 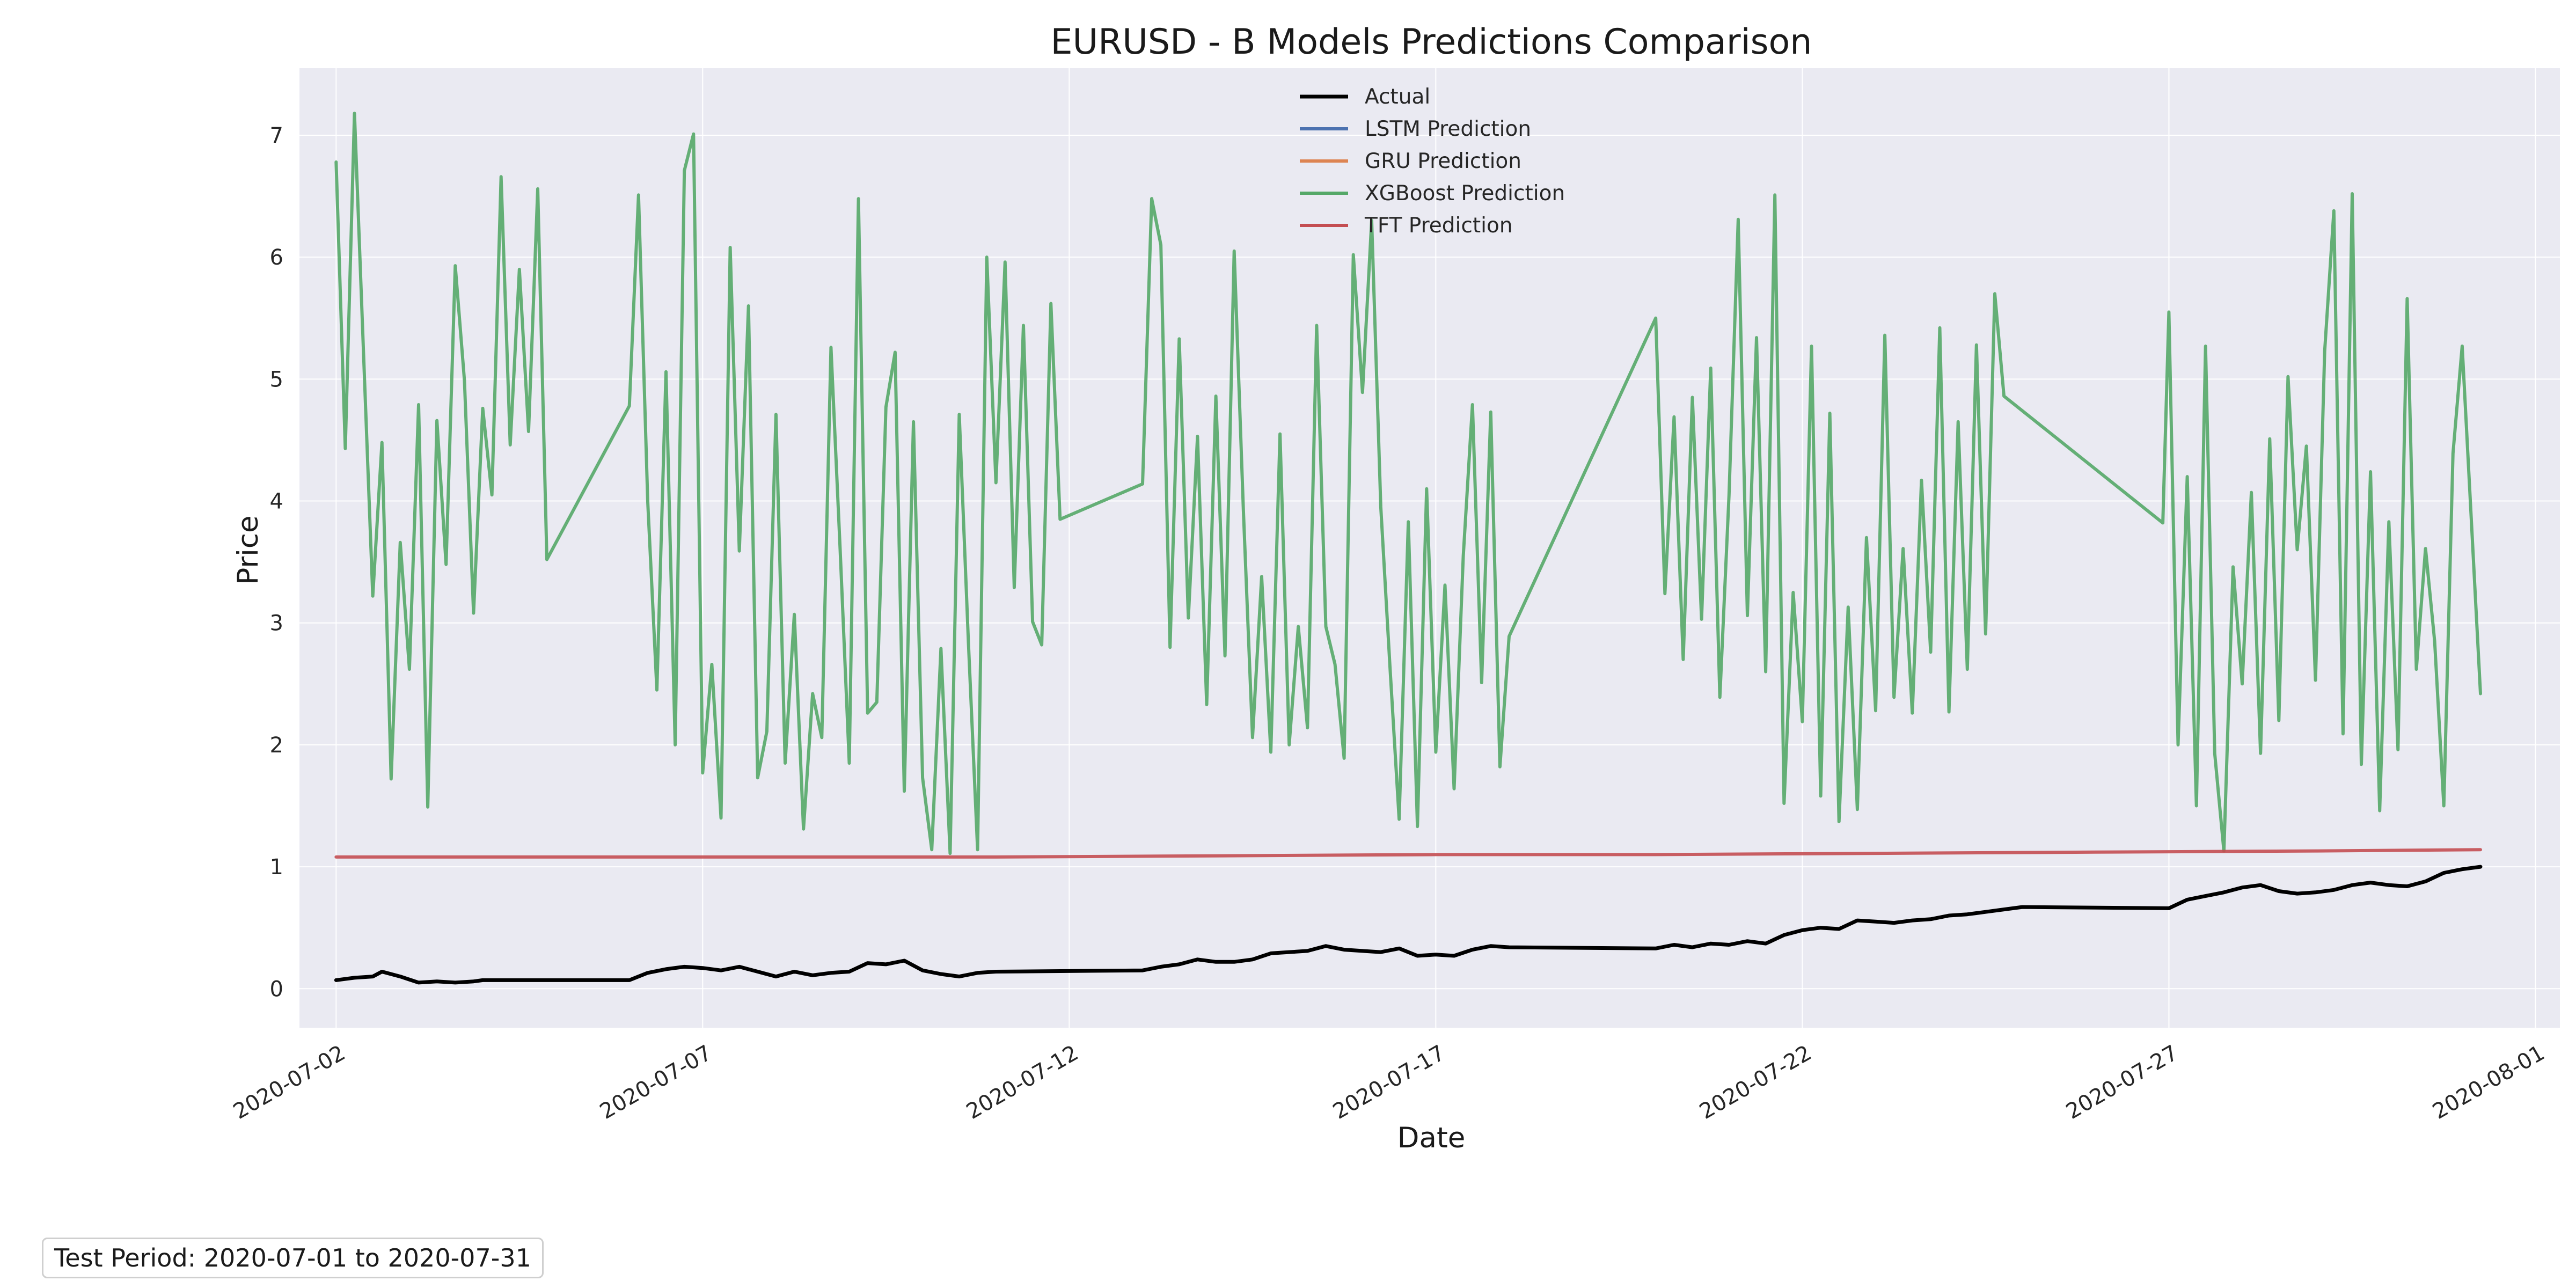 What do you see at coordinates (1448, 129) in the screenshot?
I see `legend-label: LSTM Prediction` at bounding box center [1448, 129].